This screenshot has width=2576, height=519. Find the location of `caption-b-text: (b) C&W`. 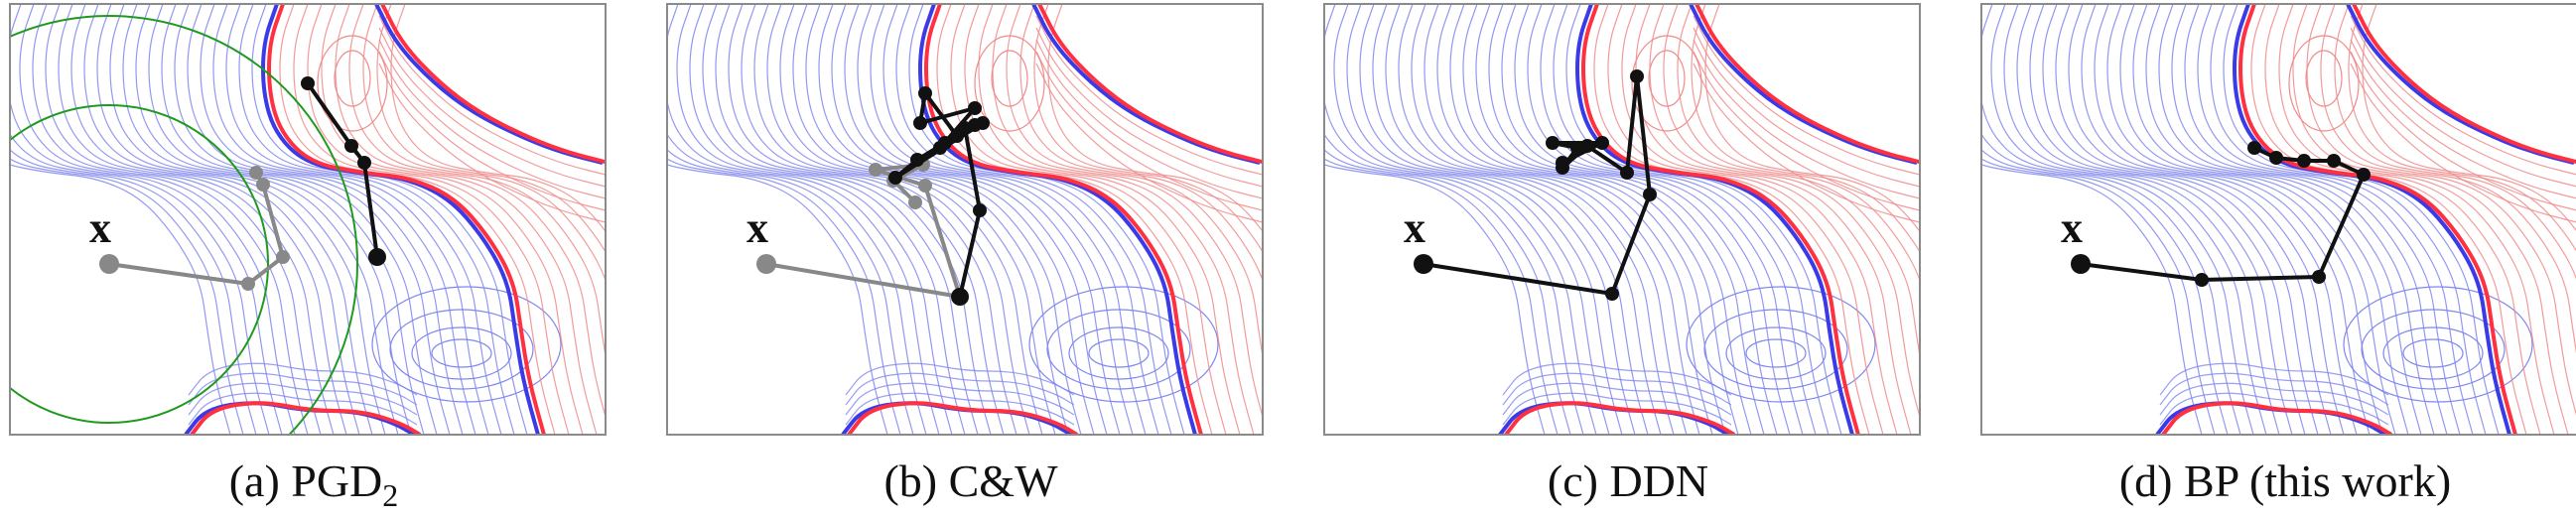

caption-b-text: (b) C&W is located at coordinates (970, 480).